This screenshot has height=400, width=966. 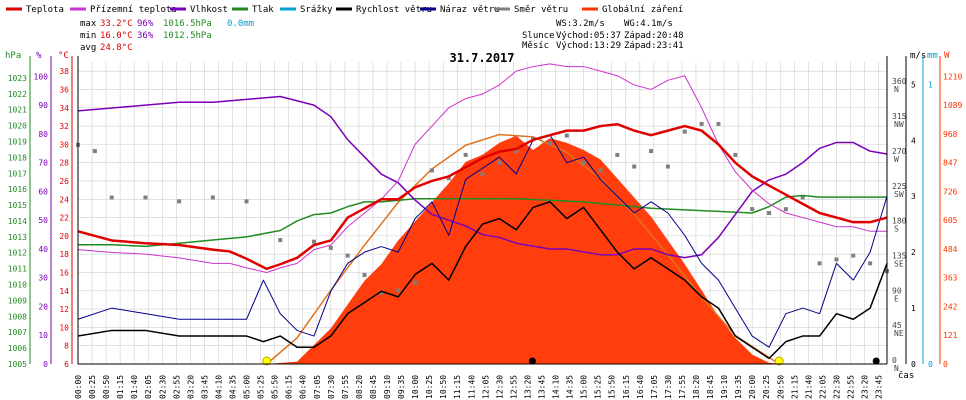 What do you see at coordinates (17, 189) in the screenshot?
I see `hpa-tick-label: 1016` at bounding box center [17, 189].